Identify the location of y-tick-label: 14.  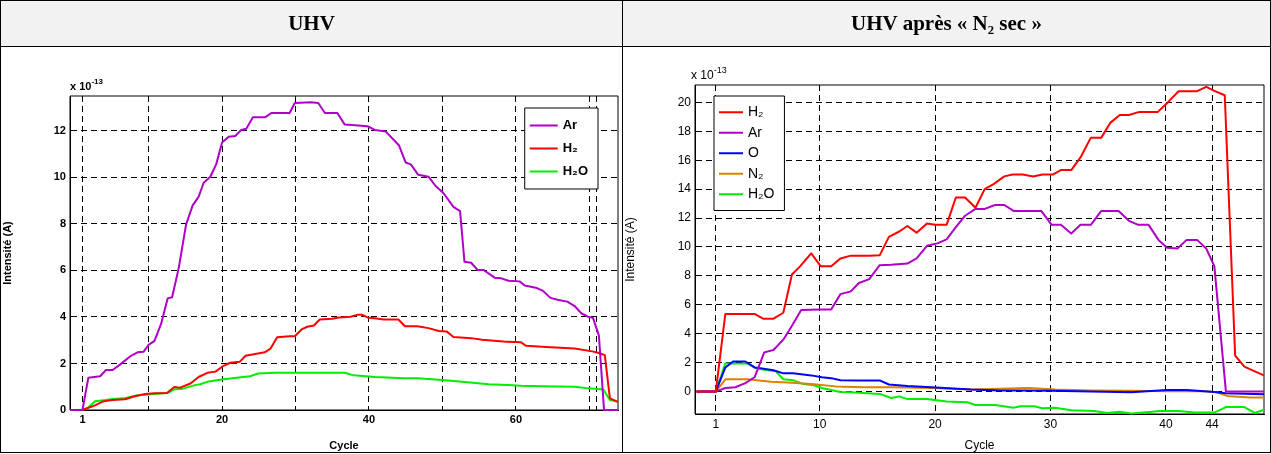
(684, 188).